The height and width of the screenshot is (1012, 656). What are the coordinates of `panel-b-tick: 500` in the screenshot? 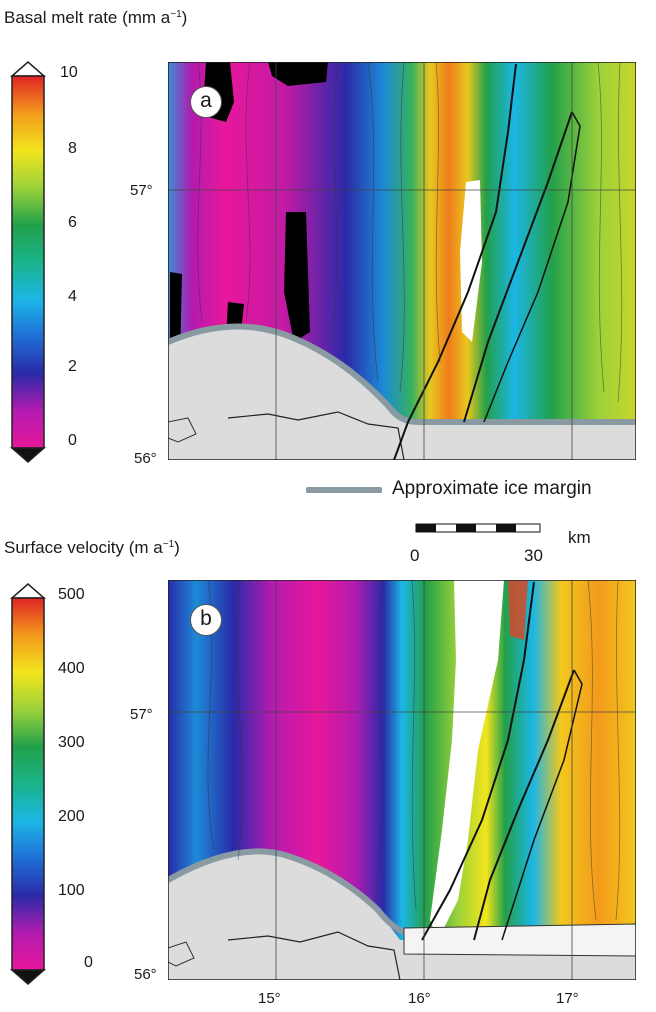 It's located at (71, 594).